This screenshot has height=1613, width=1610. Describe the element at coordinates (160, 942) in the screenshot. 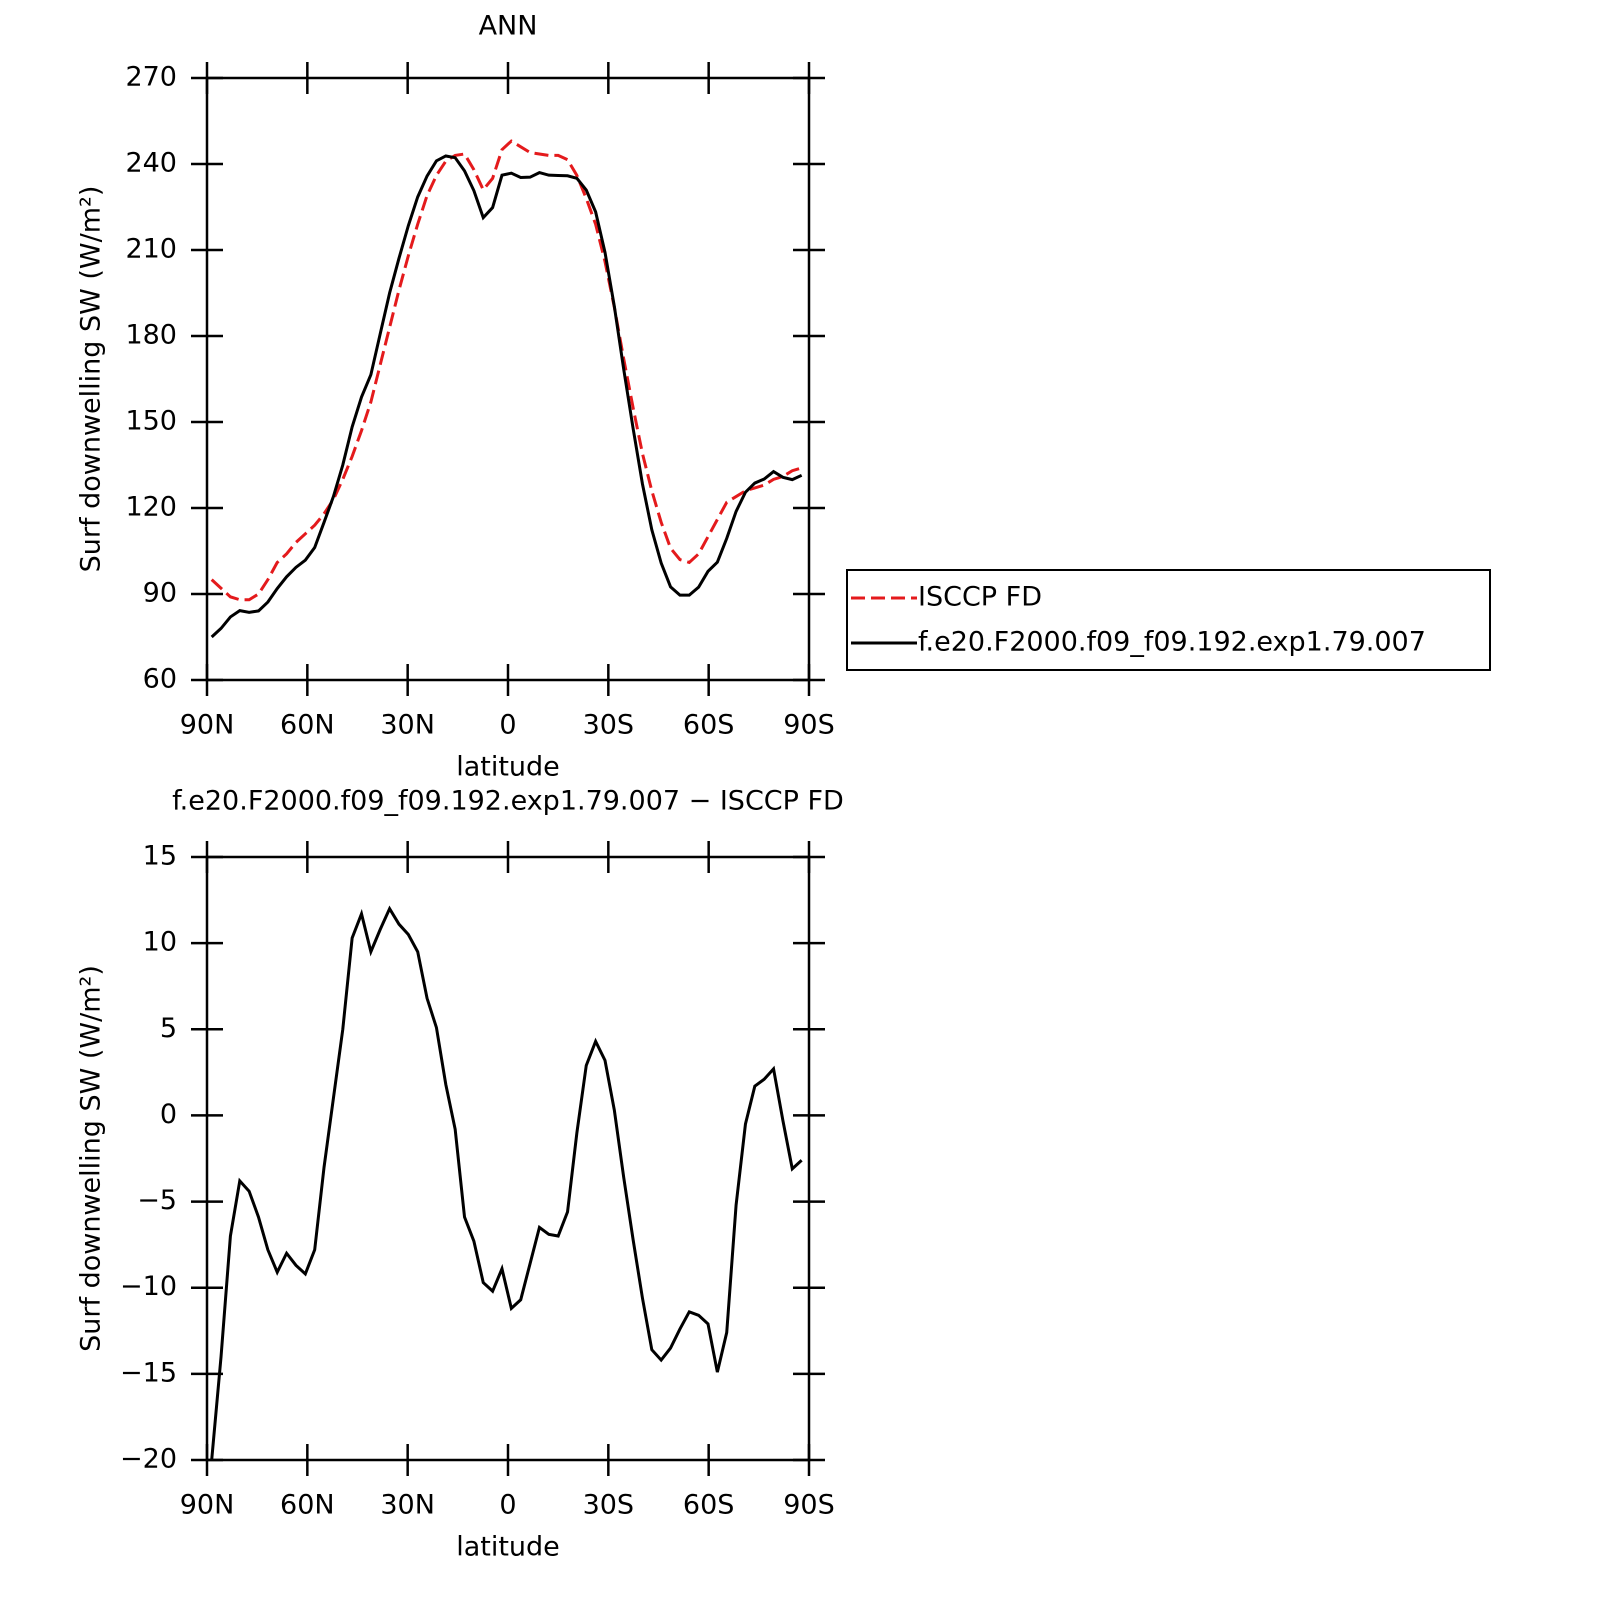

I see `y-tick-label: 10` at that location.